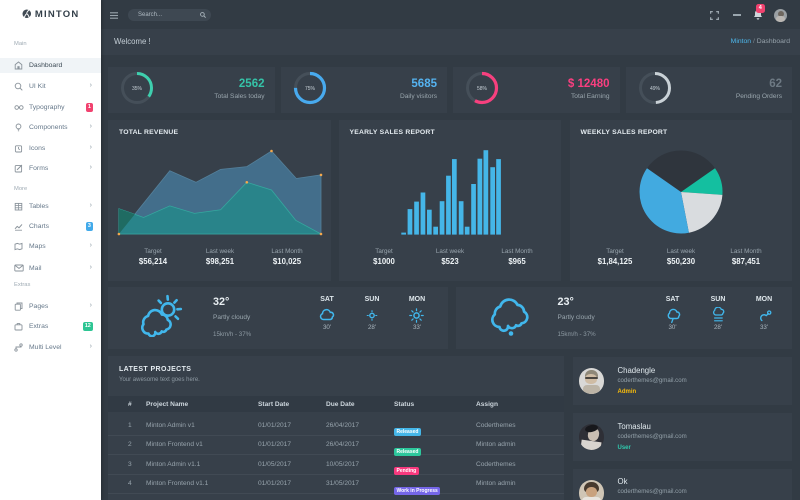 Image resolution: width=800 pixels, height=500 pixels. Describe the element at coordinates (309, 89) in the screenshot. I see `svg-text: 75%` at that location.